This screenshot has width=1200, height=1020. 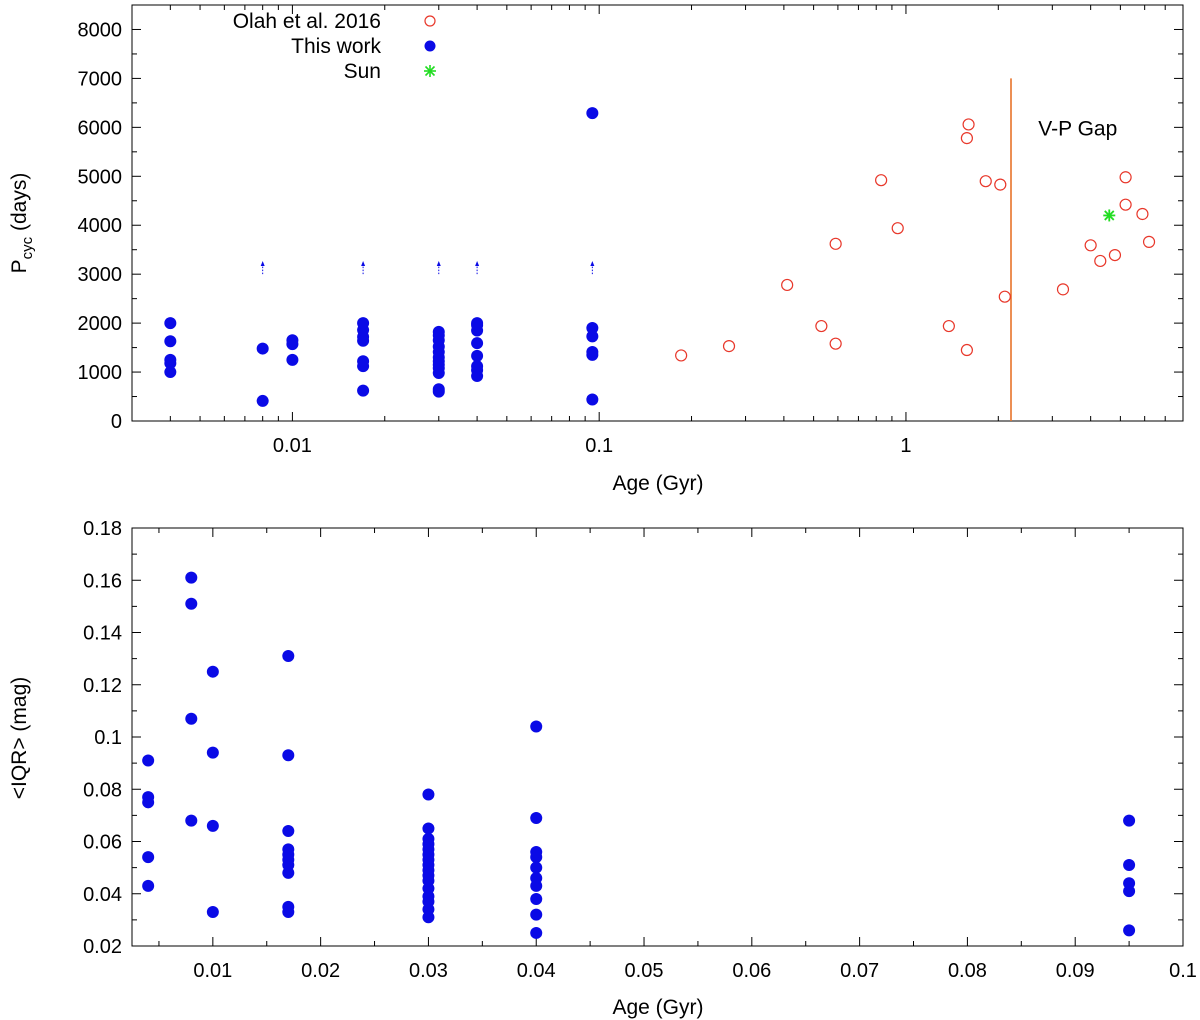 I want to click on top-x-tick-label: 0.1, so click(x=599, y=446).